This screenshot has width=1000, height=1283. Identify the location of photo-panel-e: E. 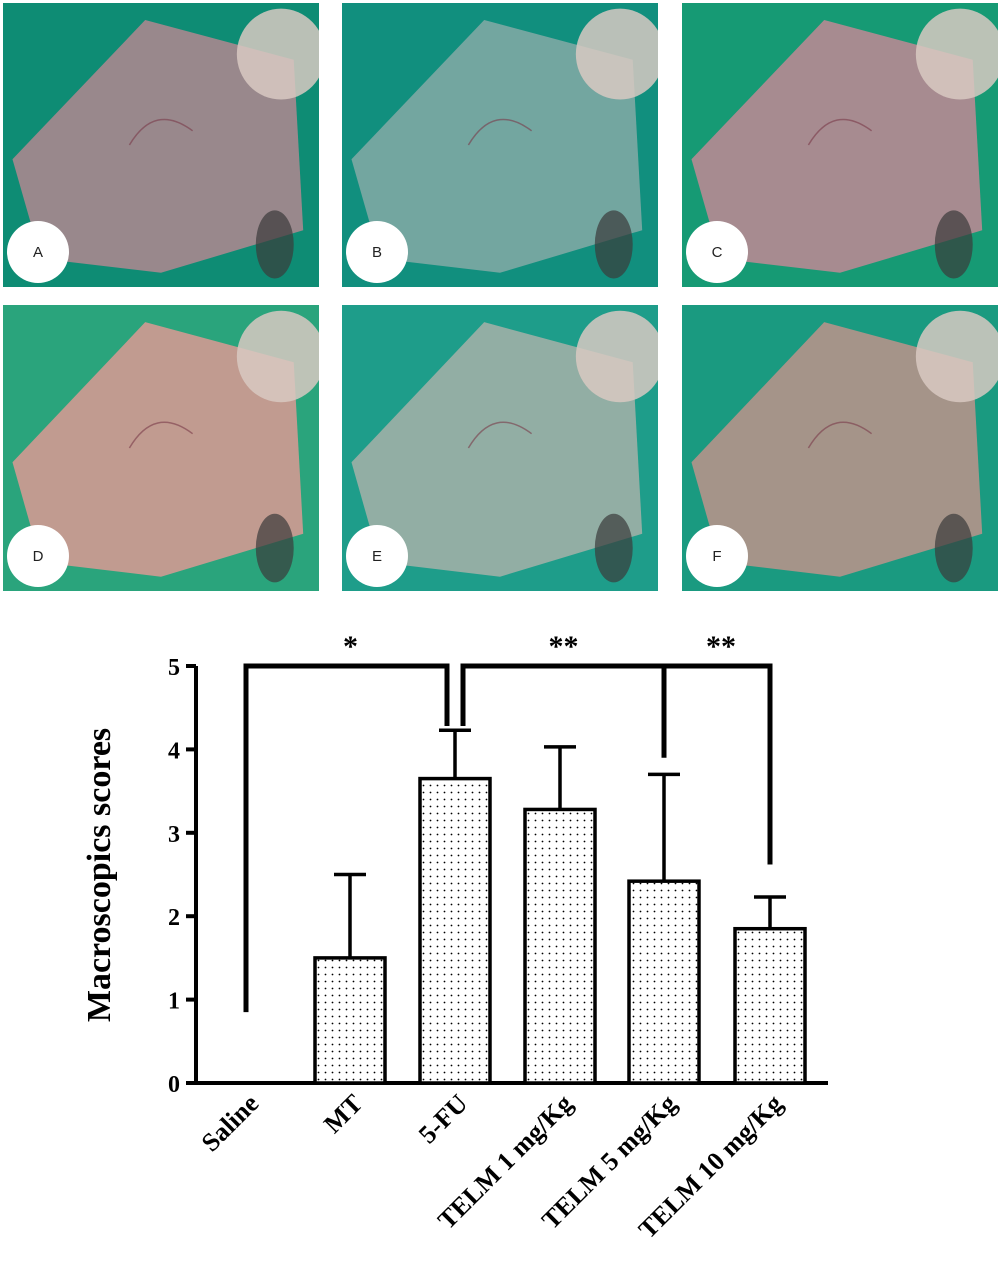
(500, 448).